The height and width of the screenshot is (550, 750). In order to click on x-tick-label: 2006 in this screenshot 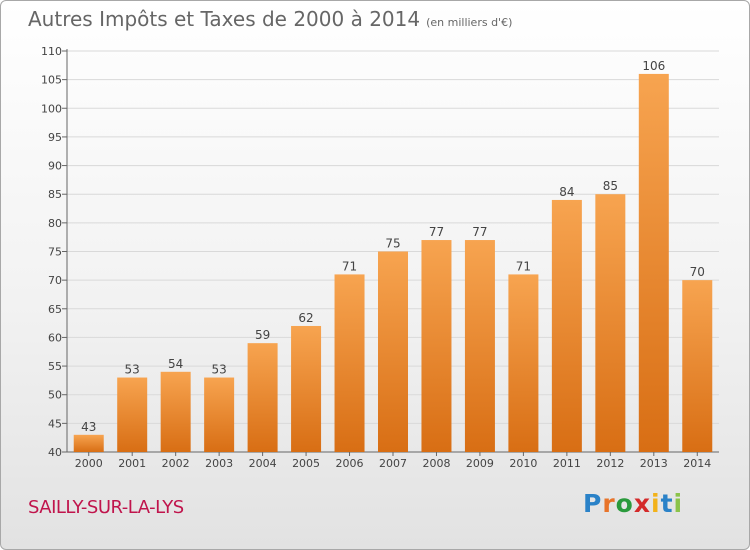, I will do `click(350, 463)`.